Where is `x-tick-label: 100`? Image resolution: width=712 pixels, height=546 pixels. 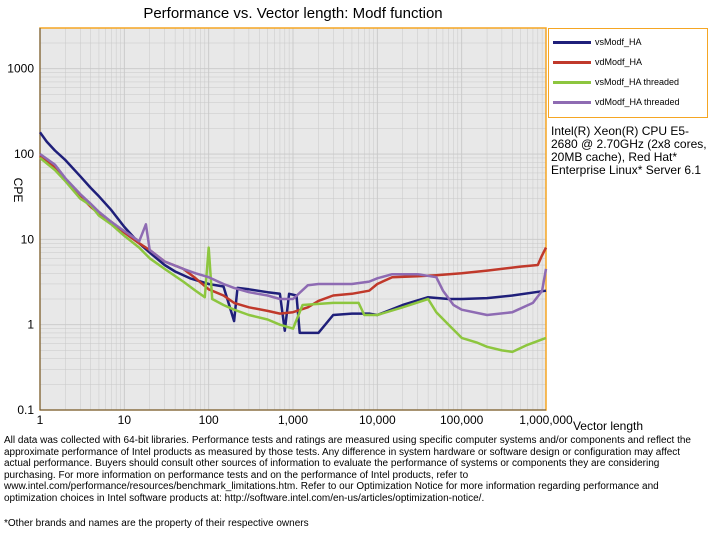 x-tick-label: 100 is located at coordinates (209, 420).